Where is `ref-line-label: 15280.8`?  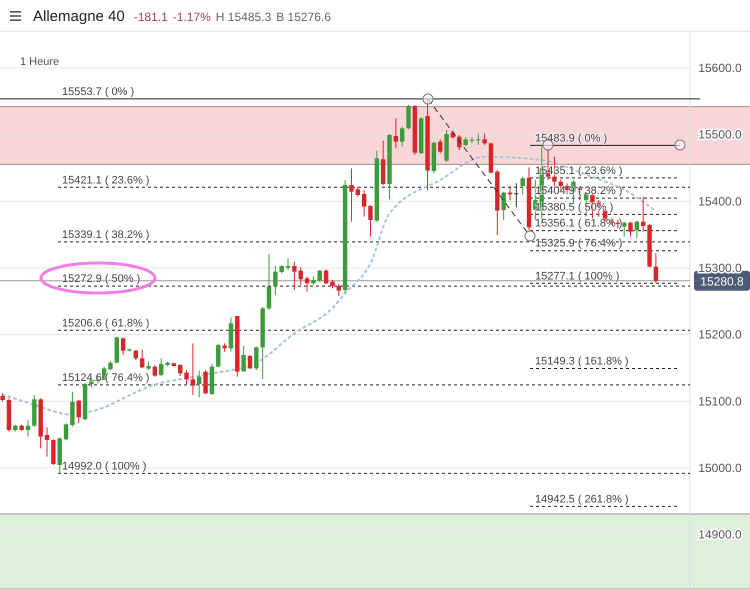
ref-line-label: 15280.8 is located at coordinates (722, 281).